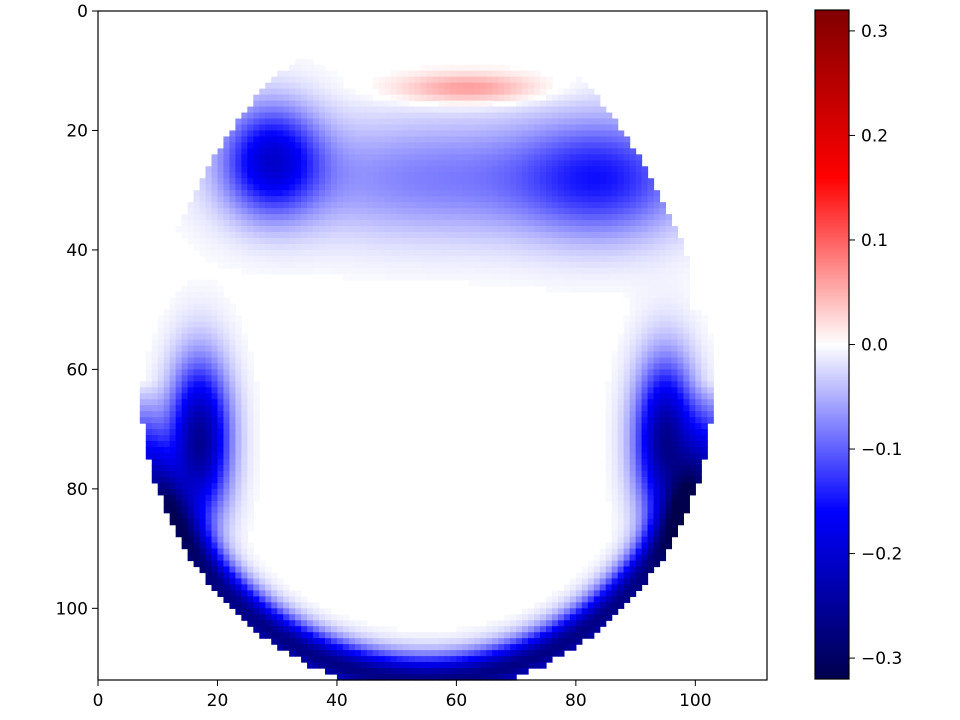  I want to click on colorbar-tick-label: −0.3, so click(881, 659).